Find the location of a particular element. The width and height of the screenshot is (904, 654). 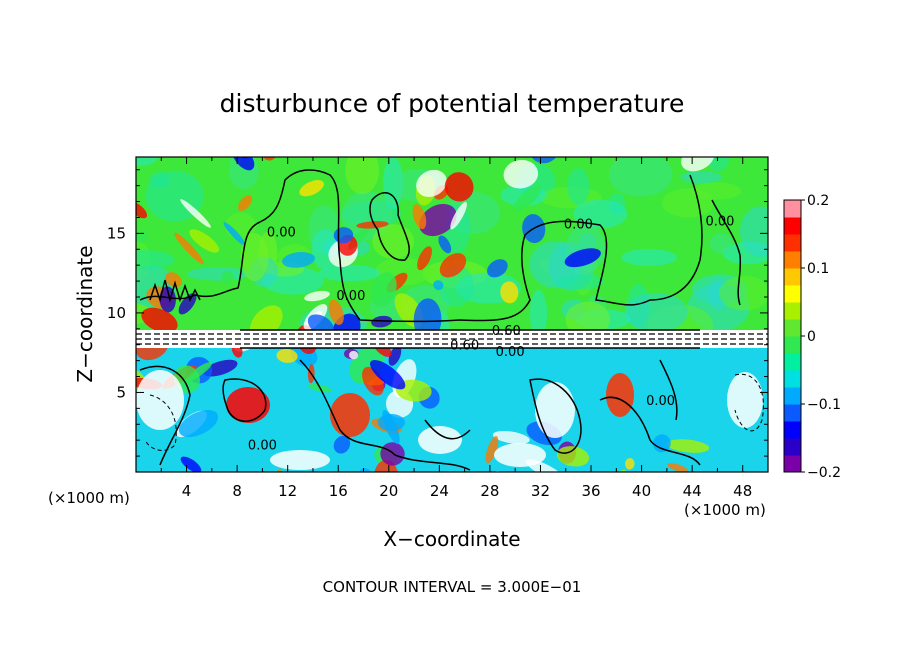

contour-line-upper is located at coordinates (421, 246).